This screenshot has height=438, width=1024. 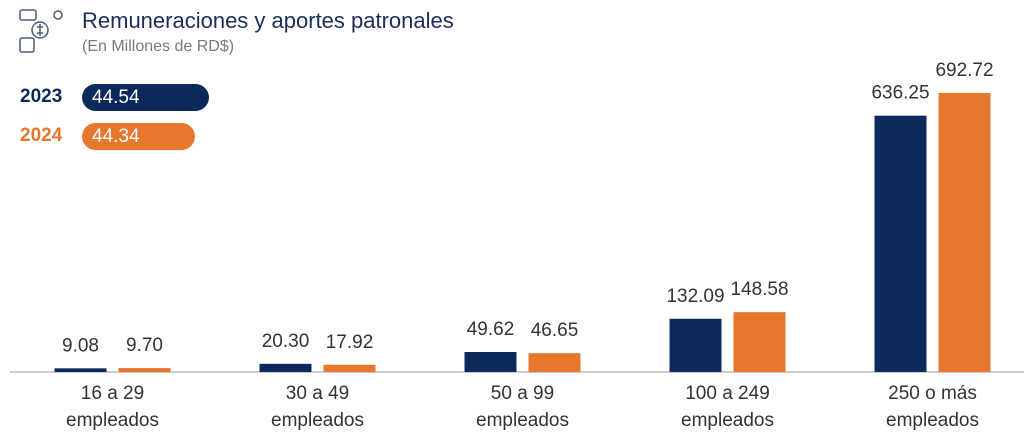 I want to click on value-label: 636.25, so click(x=900, y=93).